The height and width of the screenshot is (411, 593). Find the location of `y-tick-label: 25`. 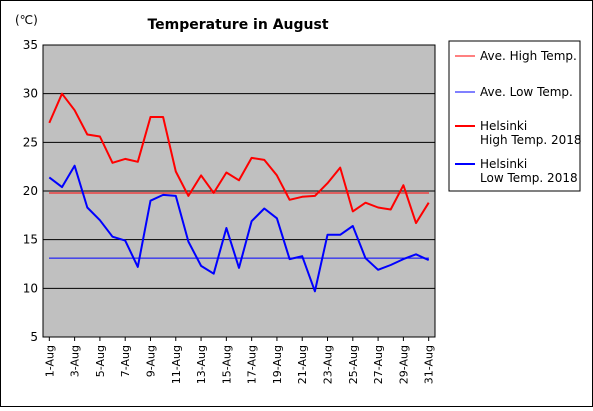

y-tick-label: 25 is located at coordinates (30, 142).